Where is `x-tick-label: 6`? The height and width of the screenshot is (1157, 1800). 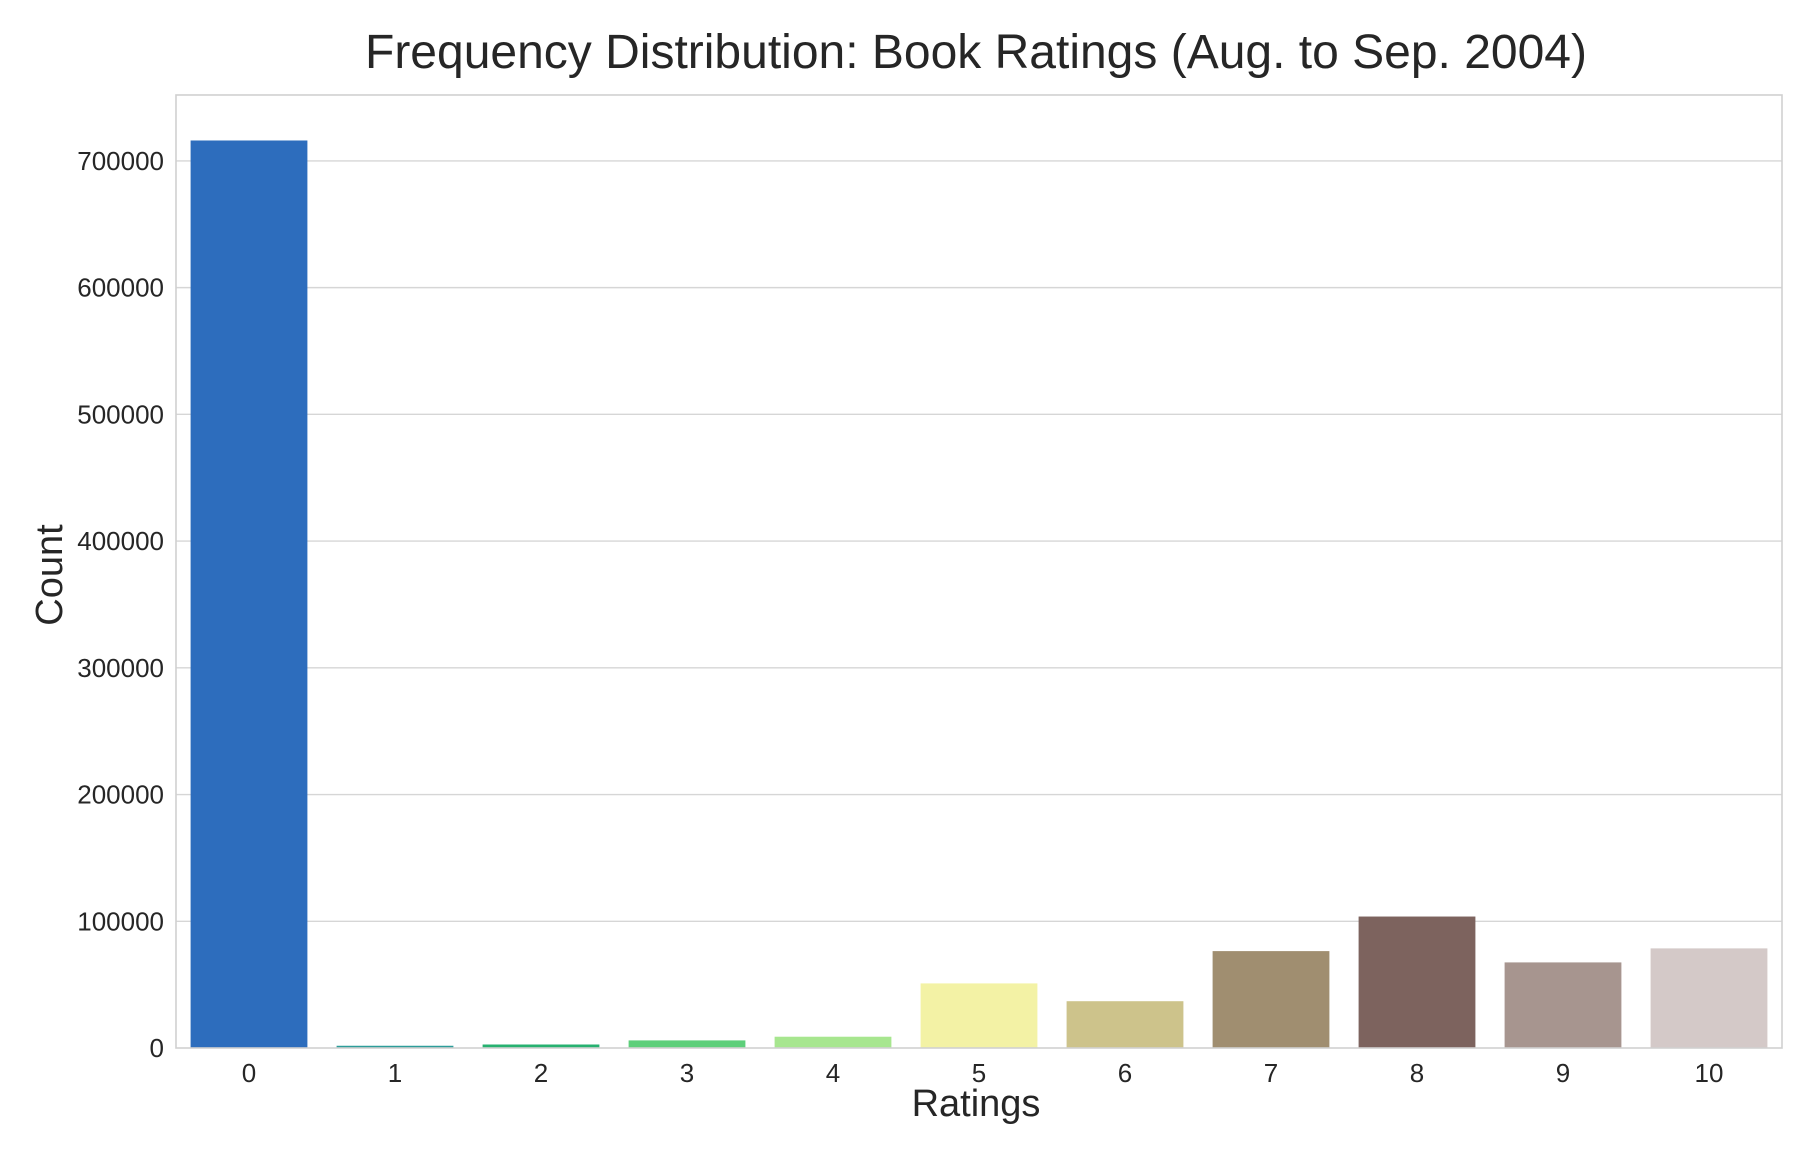 x-tick-label: 6 is located at coordinates (1125, 1073).